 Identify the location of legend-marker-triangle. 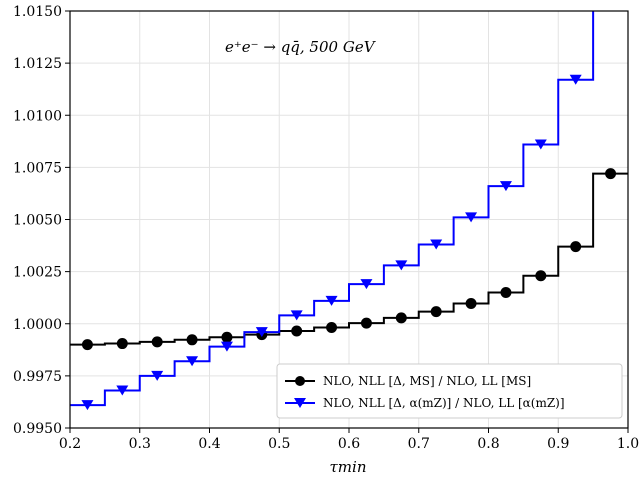
(300, 403).